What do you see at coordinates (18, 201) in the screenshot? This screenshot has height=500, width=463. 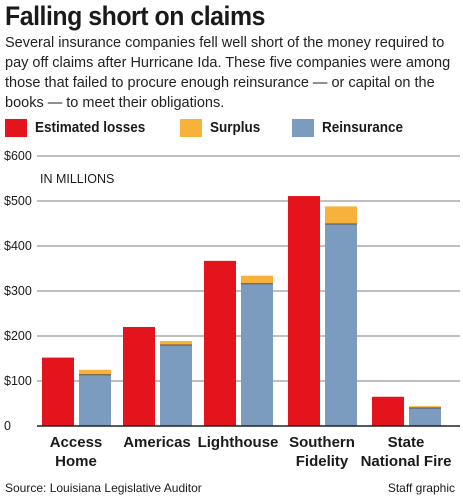 I see `y-tick-label: $500` at bounding box center [18, 201].